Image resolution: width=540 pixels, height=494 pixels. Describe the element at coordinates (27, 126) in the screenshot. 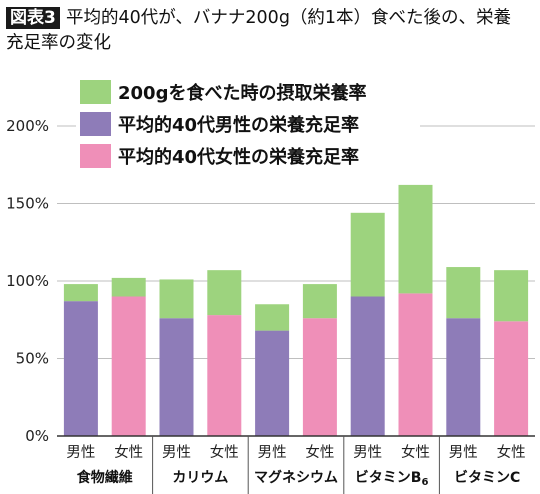

I see `y-tick-label: 200%` at that location.